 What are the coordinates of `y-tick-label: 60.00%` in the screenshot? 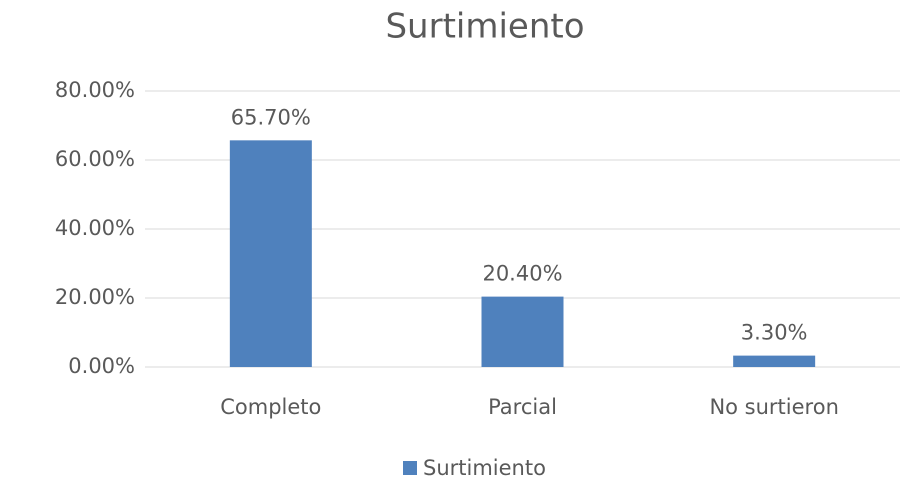 It's located at (95, 159).